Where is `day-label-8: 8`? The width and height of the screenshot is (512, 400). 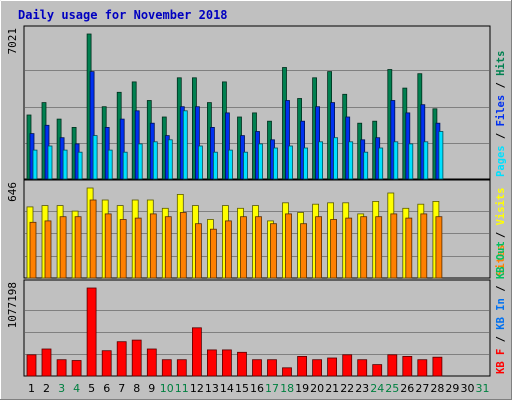 day-label-8: 8 is located at coordinates (136, 388).